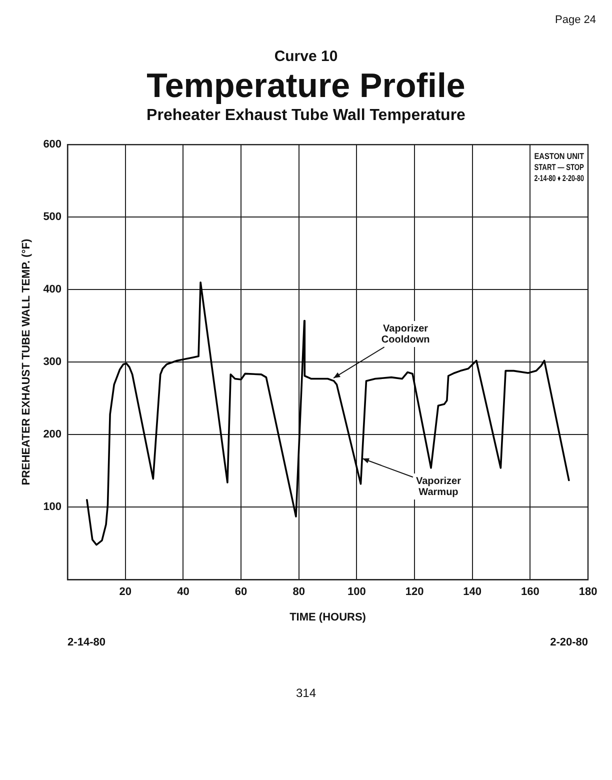 This screenshot has width=612, height=780. I want to click on x-tick-label: 140, so click(472, 592).